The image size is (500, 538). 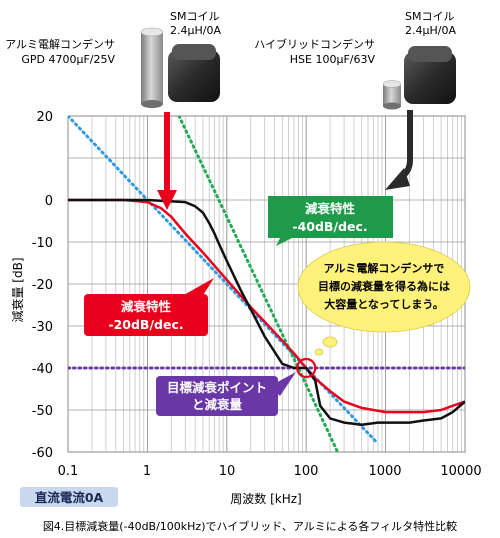 What do you see at coordinates (329, 226) in the screenshot?
I see `callout-40db-line2: -40dB/dec.` at bounding box center [329, 226].